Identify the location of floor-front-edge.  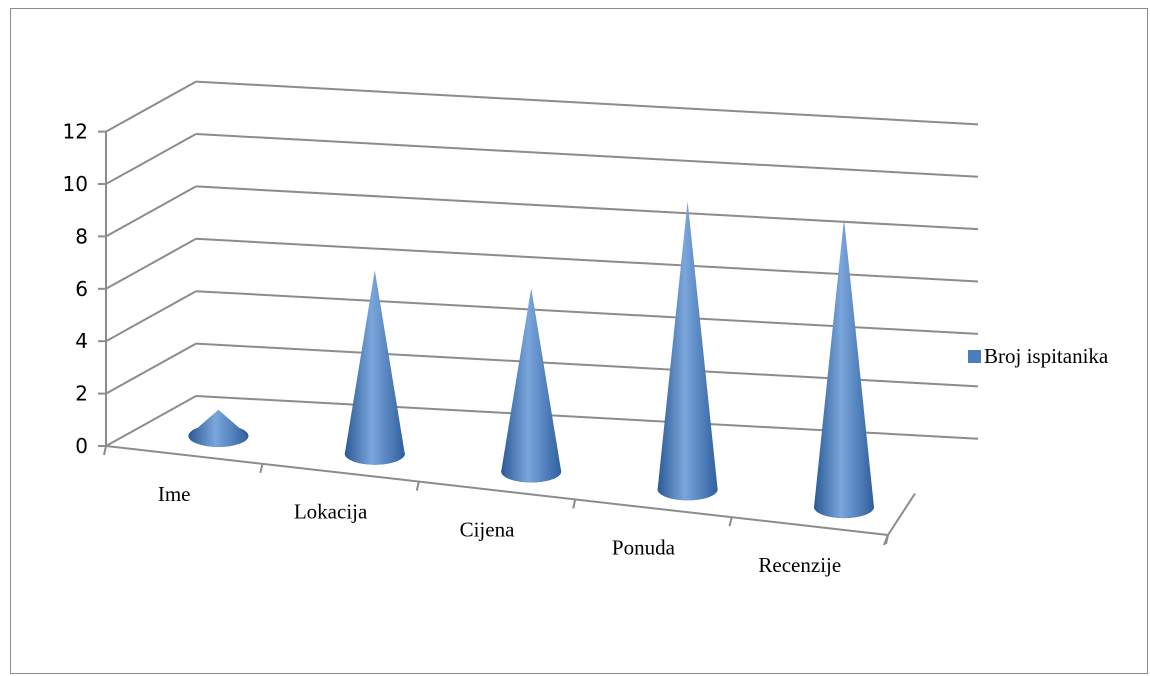
(497, 490).